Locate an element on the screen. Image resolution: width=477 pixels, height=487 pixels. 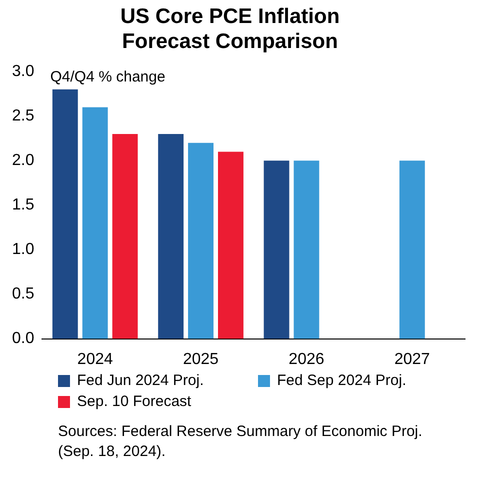
x-tick-label: 2024 is located at coordinates (95, 359).